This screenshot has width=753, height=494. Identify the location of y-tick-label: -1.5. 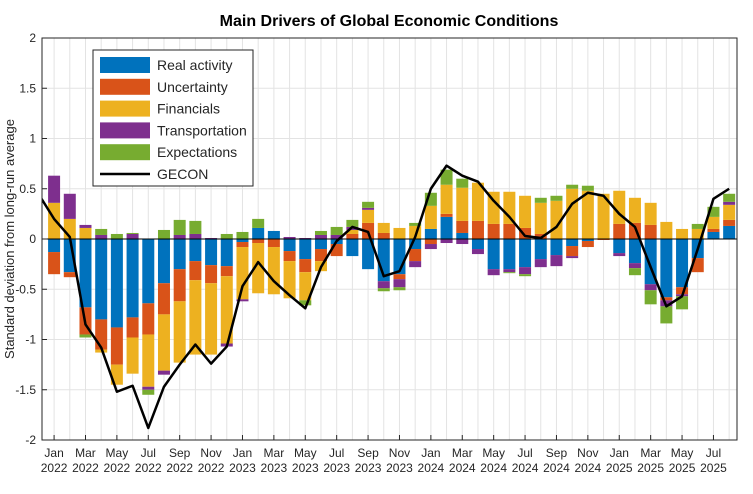
(25, 390).